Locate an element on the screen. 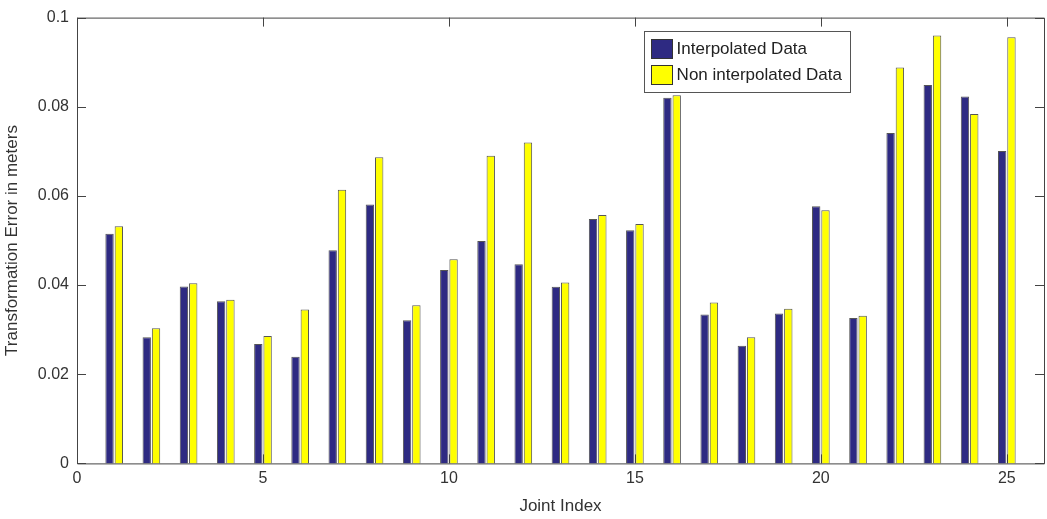 This screenshot has width=1047, height=519. y-tick-label: 0.02 is located at coordinates (53, 373).